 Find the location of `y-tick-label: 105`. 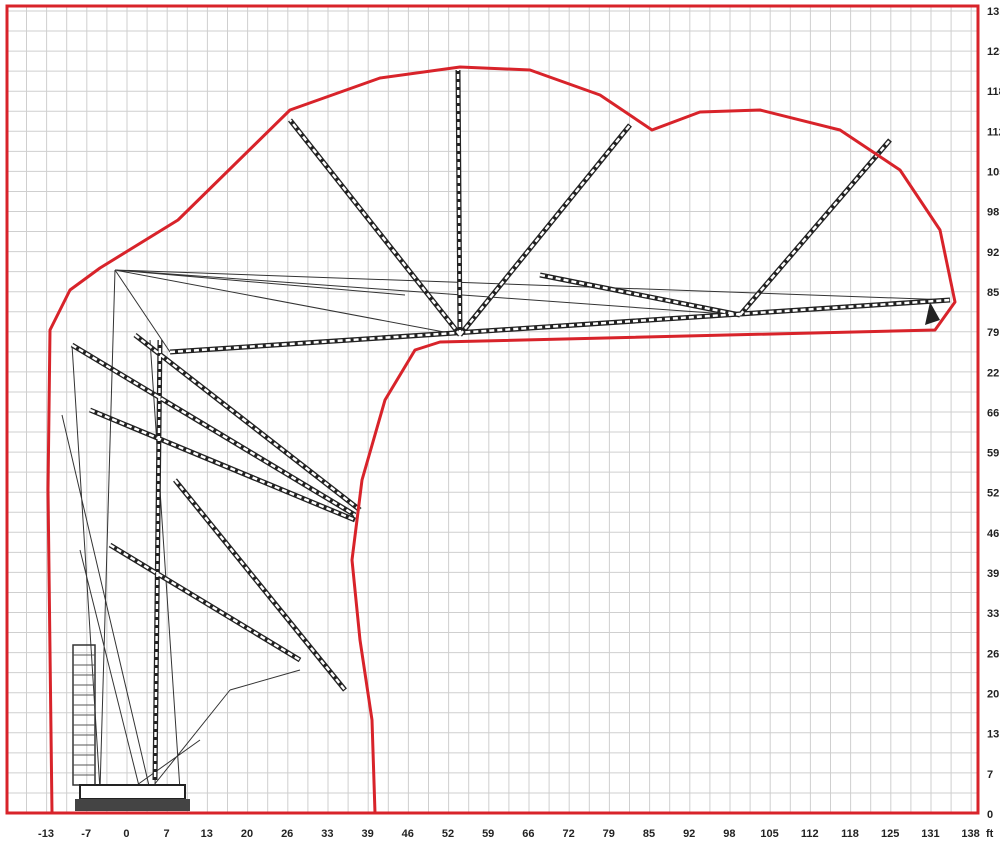

y-tick-label: 105 is located at coordinates (993, 173).